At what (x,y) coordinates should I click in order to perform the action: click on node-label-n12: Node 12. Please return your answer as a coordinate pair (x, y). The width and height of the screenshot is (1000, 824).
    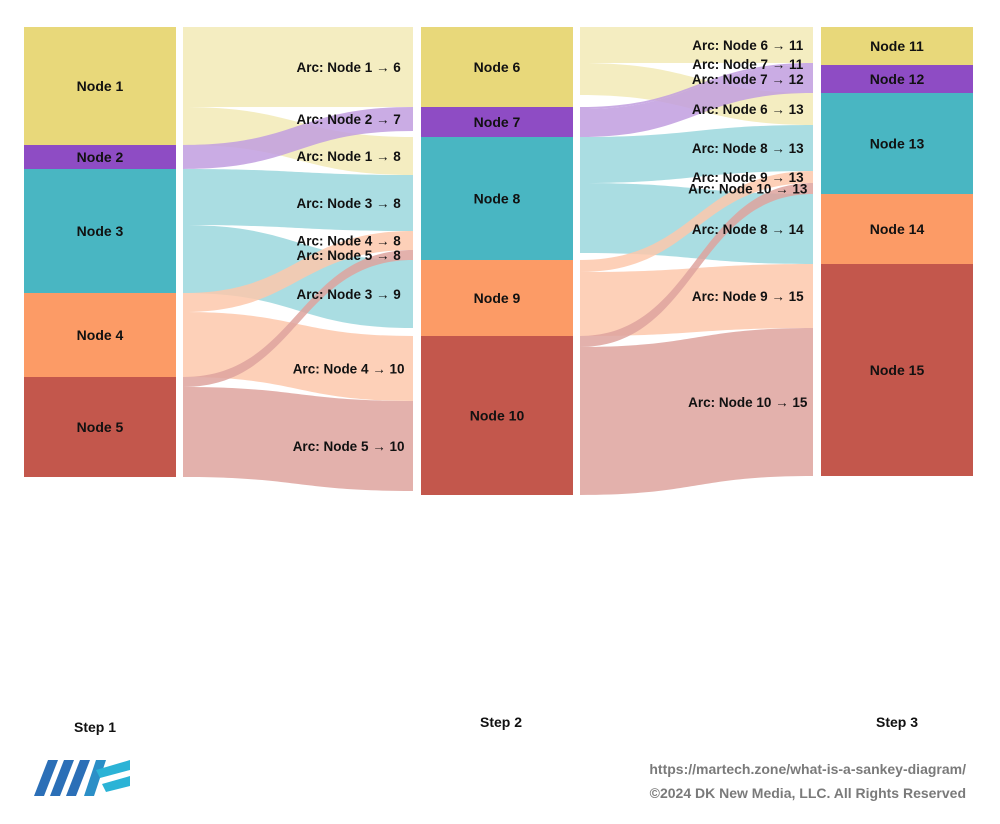
    Looking at the image, I should click on (897, 79).